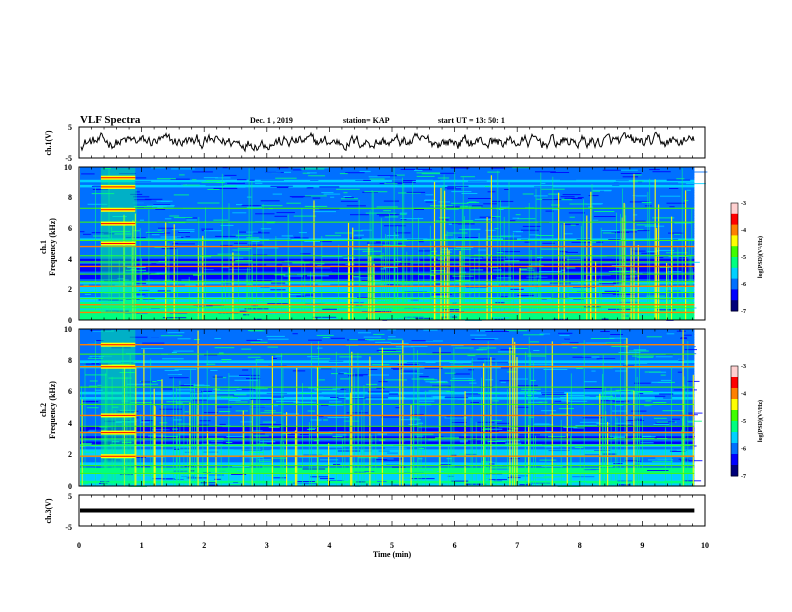 This screenshot has width=792, height=612. I want to click on colorbar-swatch, so click(734, 306).